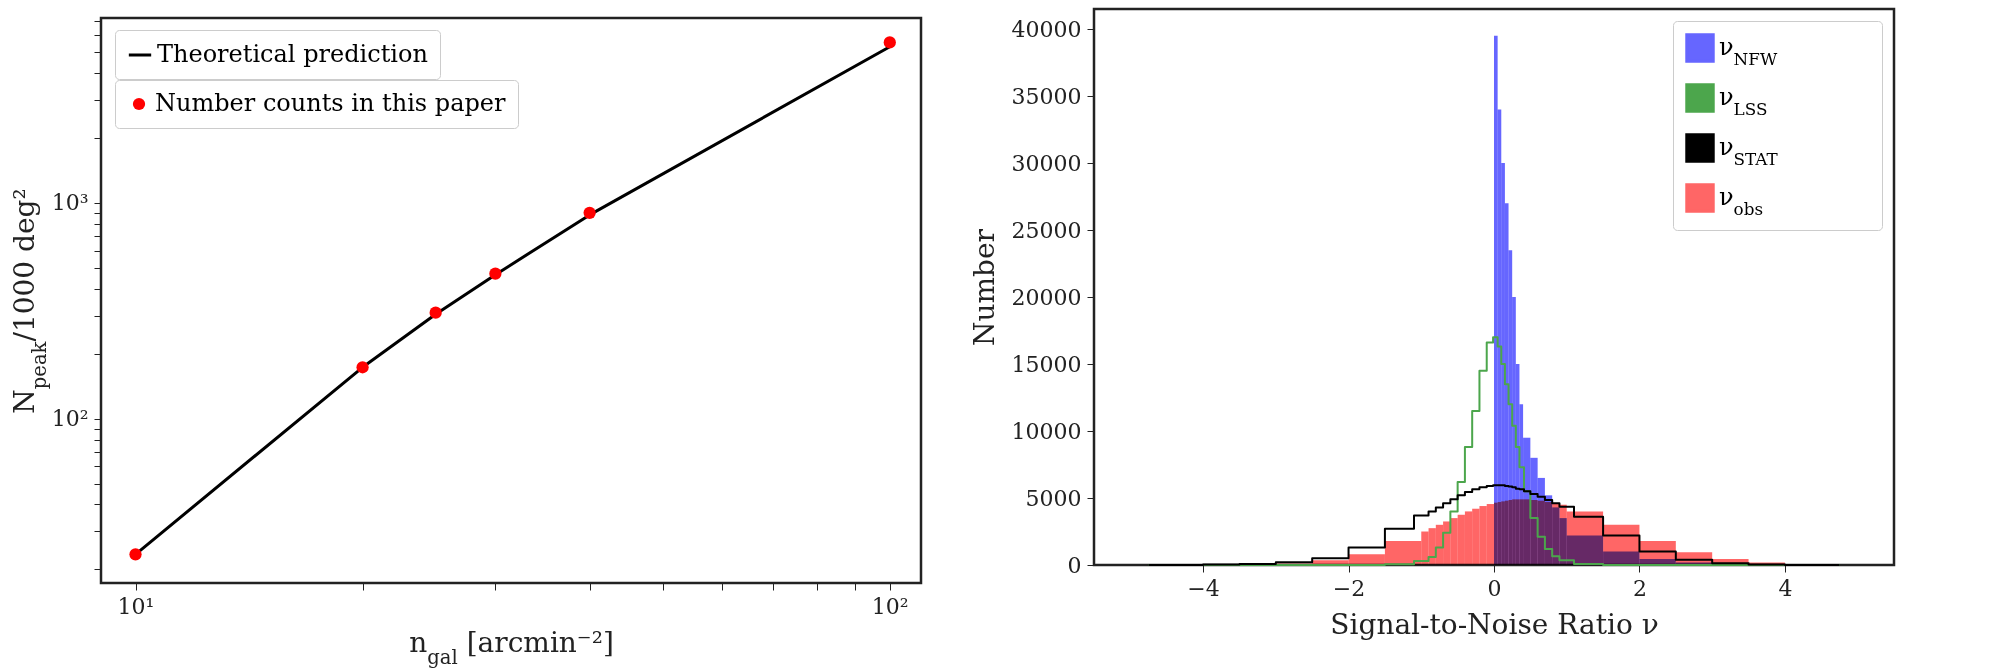 Image resolution: width=2000 pixels, height=672 pixels. What do you see at coordinates (1053, 498) in the screenshot?
I see `y-tick-label: 5000` at bounding box center [1053, 498].